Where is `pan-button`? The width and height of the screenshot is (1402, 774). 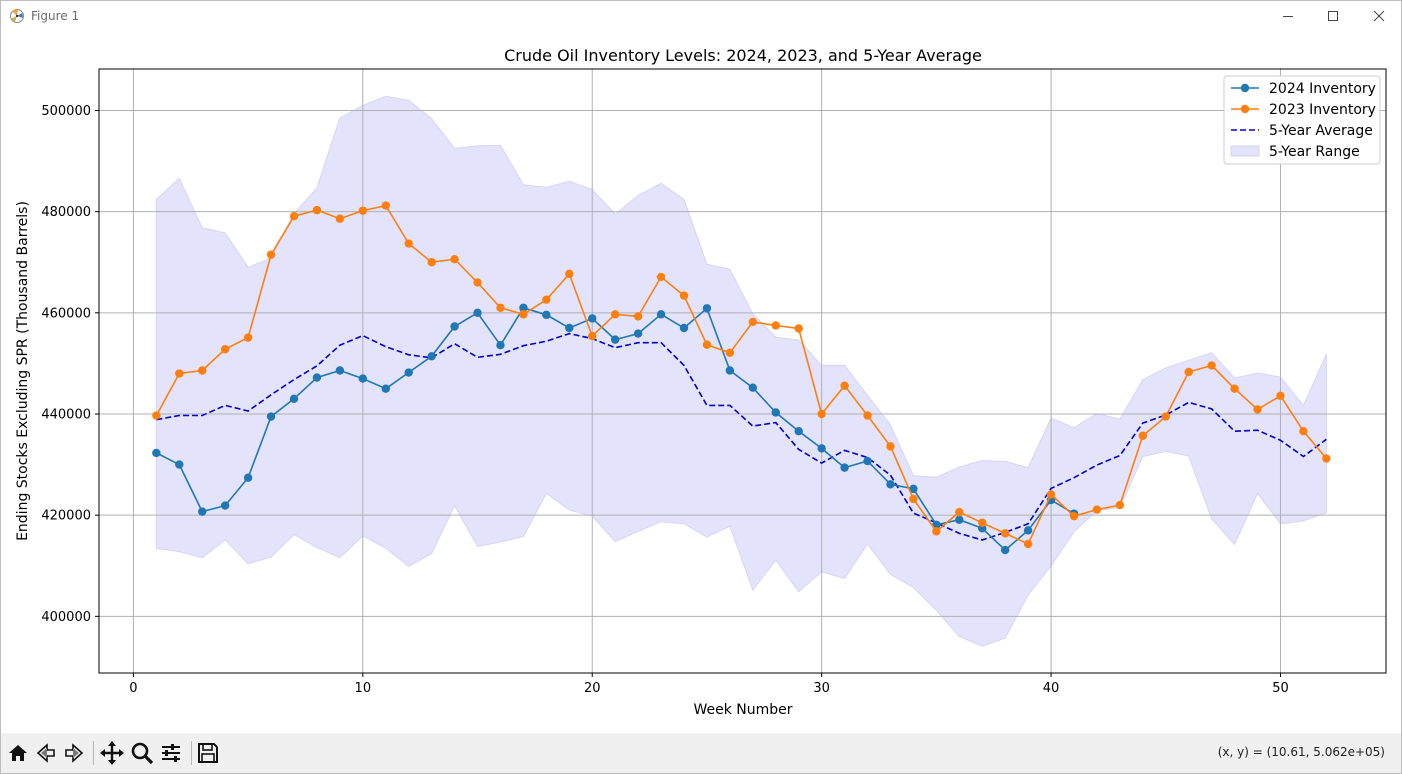
pan-button is located at coordinates (112, 753).